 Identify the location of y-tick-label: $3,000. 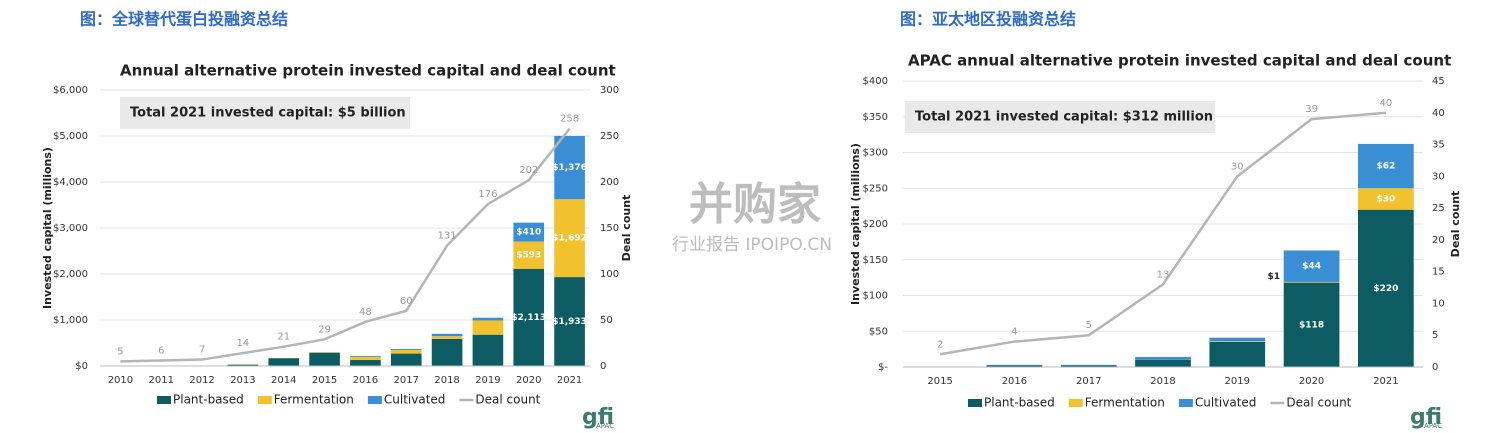
(70, 228).